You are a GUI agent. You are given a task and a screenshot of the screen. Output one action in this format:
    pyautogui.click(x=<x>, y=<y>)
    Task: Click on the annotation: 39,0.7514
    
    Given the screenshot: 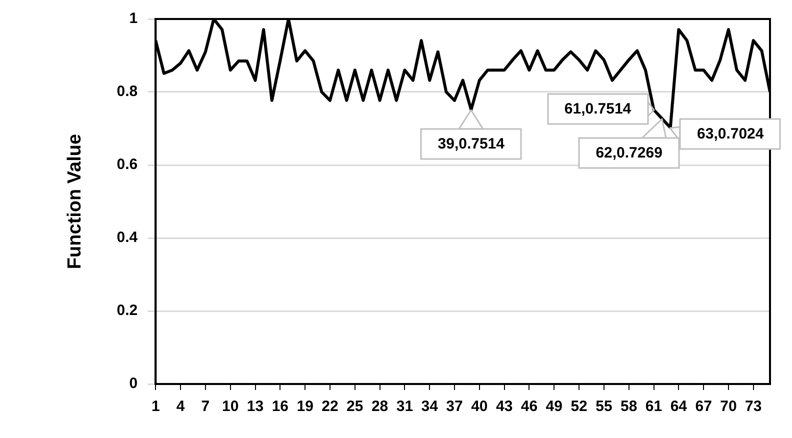 What is the action you would take?
    pyautogui.click(x=471, y=143)
    